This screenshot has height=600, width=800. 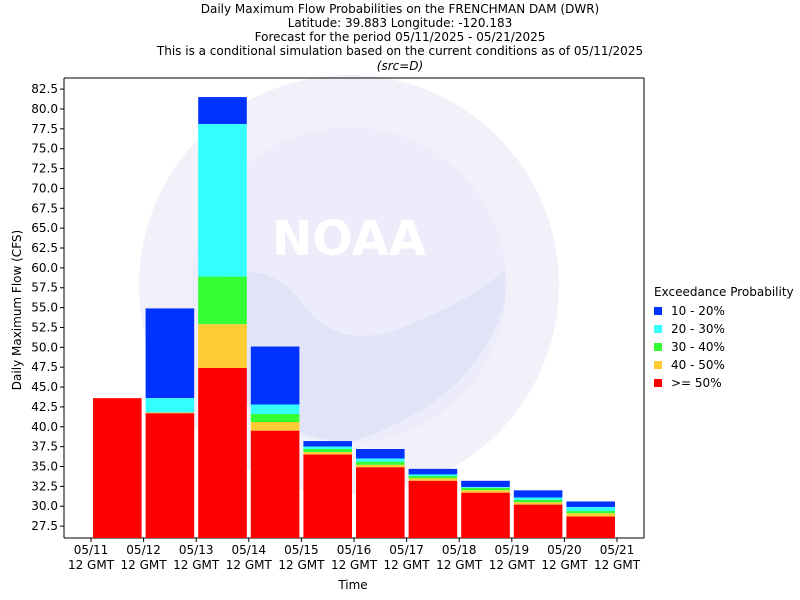 I want to click on y-tick-label: 52.5, so click(x=44, y=327).